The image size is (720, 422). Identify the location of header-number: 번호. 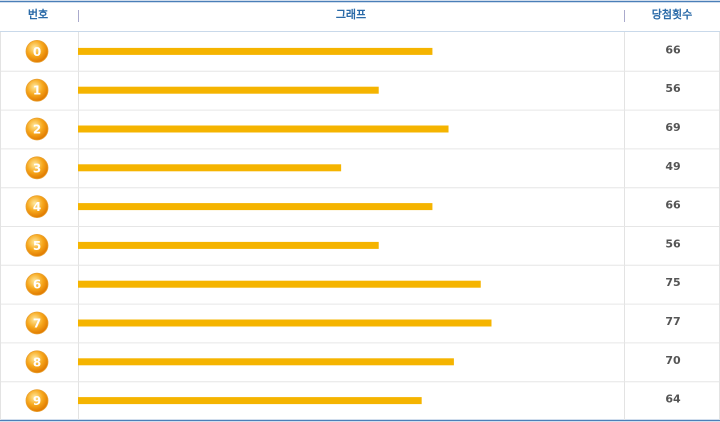
(38, 14).